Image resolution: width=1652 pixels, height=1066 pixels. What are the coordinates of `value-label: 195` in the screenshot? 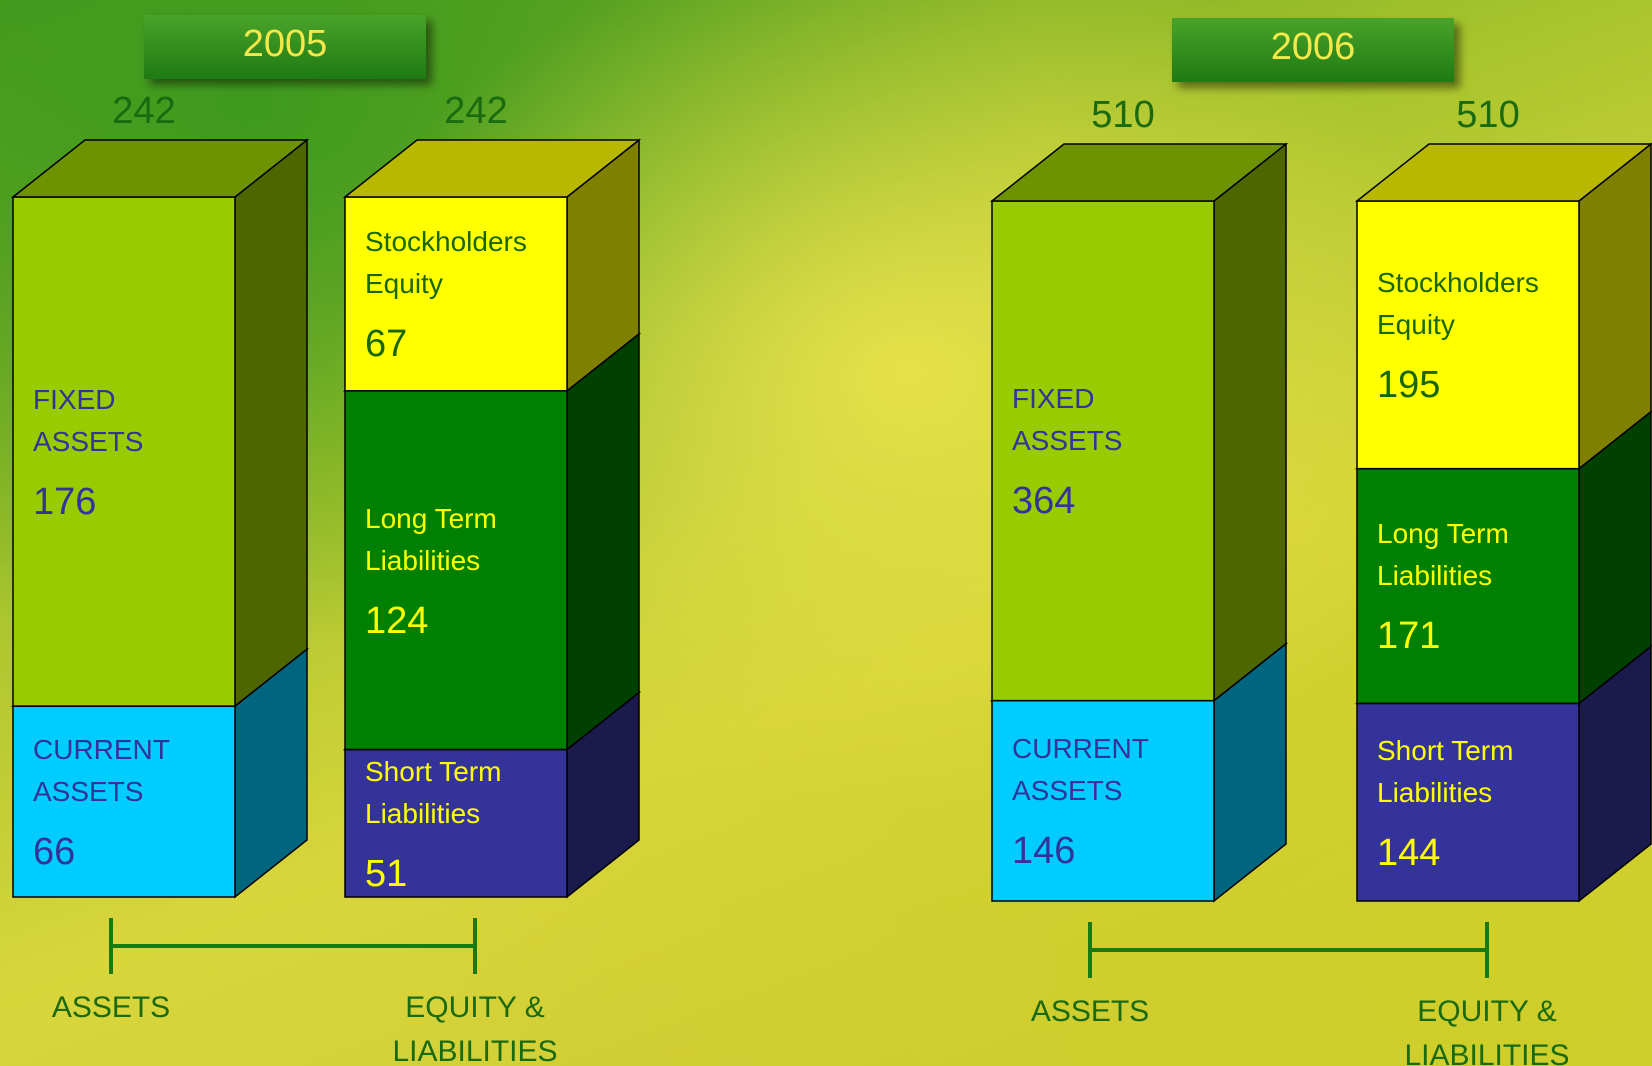 It's located at (1409, 385).